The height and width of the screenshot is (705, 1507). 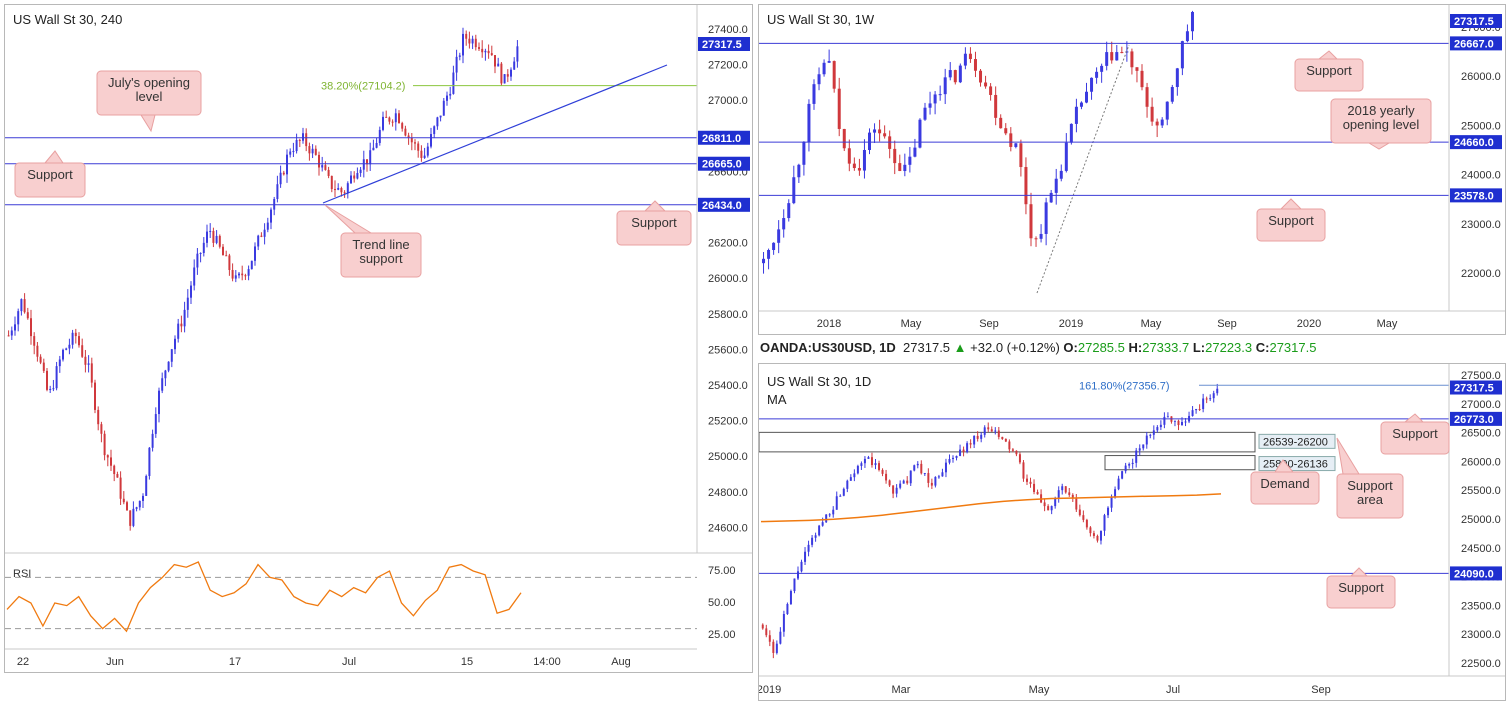 What do you see at coordinates (777, 399) in the screenshot?
I see `ma-indicator-label: MA` at bounding box center [777, 399].